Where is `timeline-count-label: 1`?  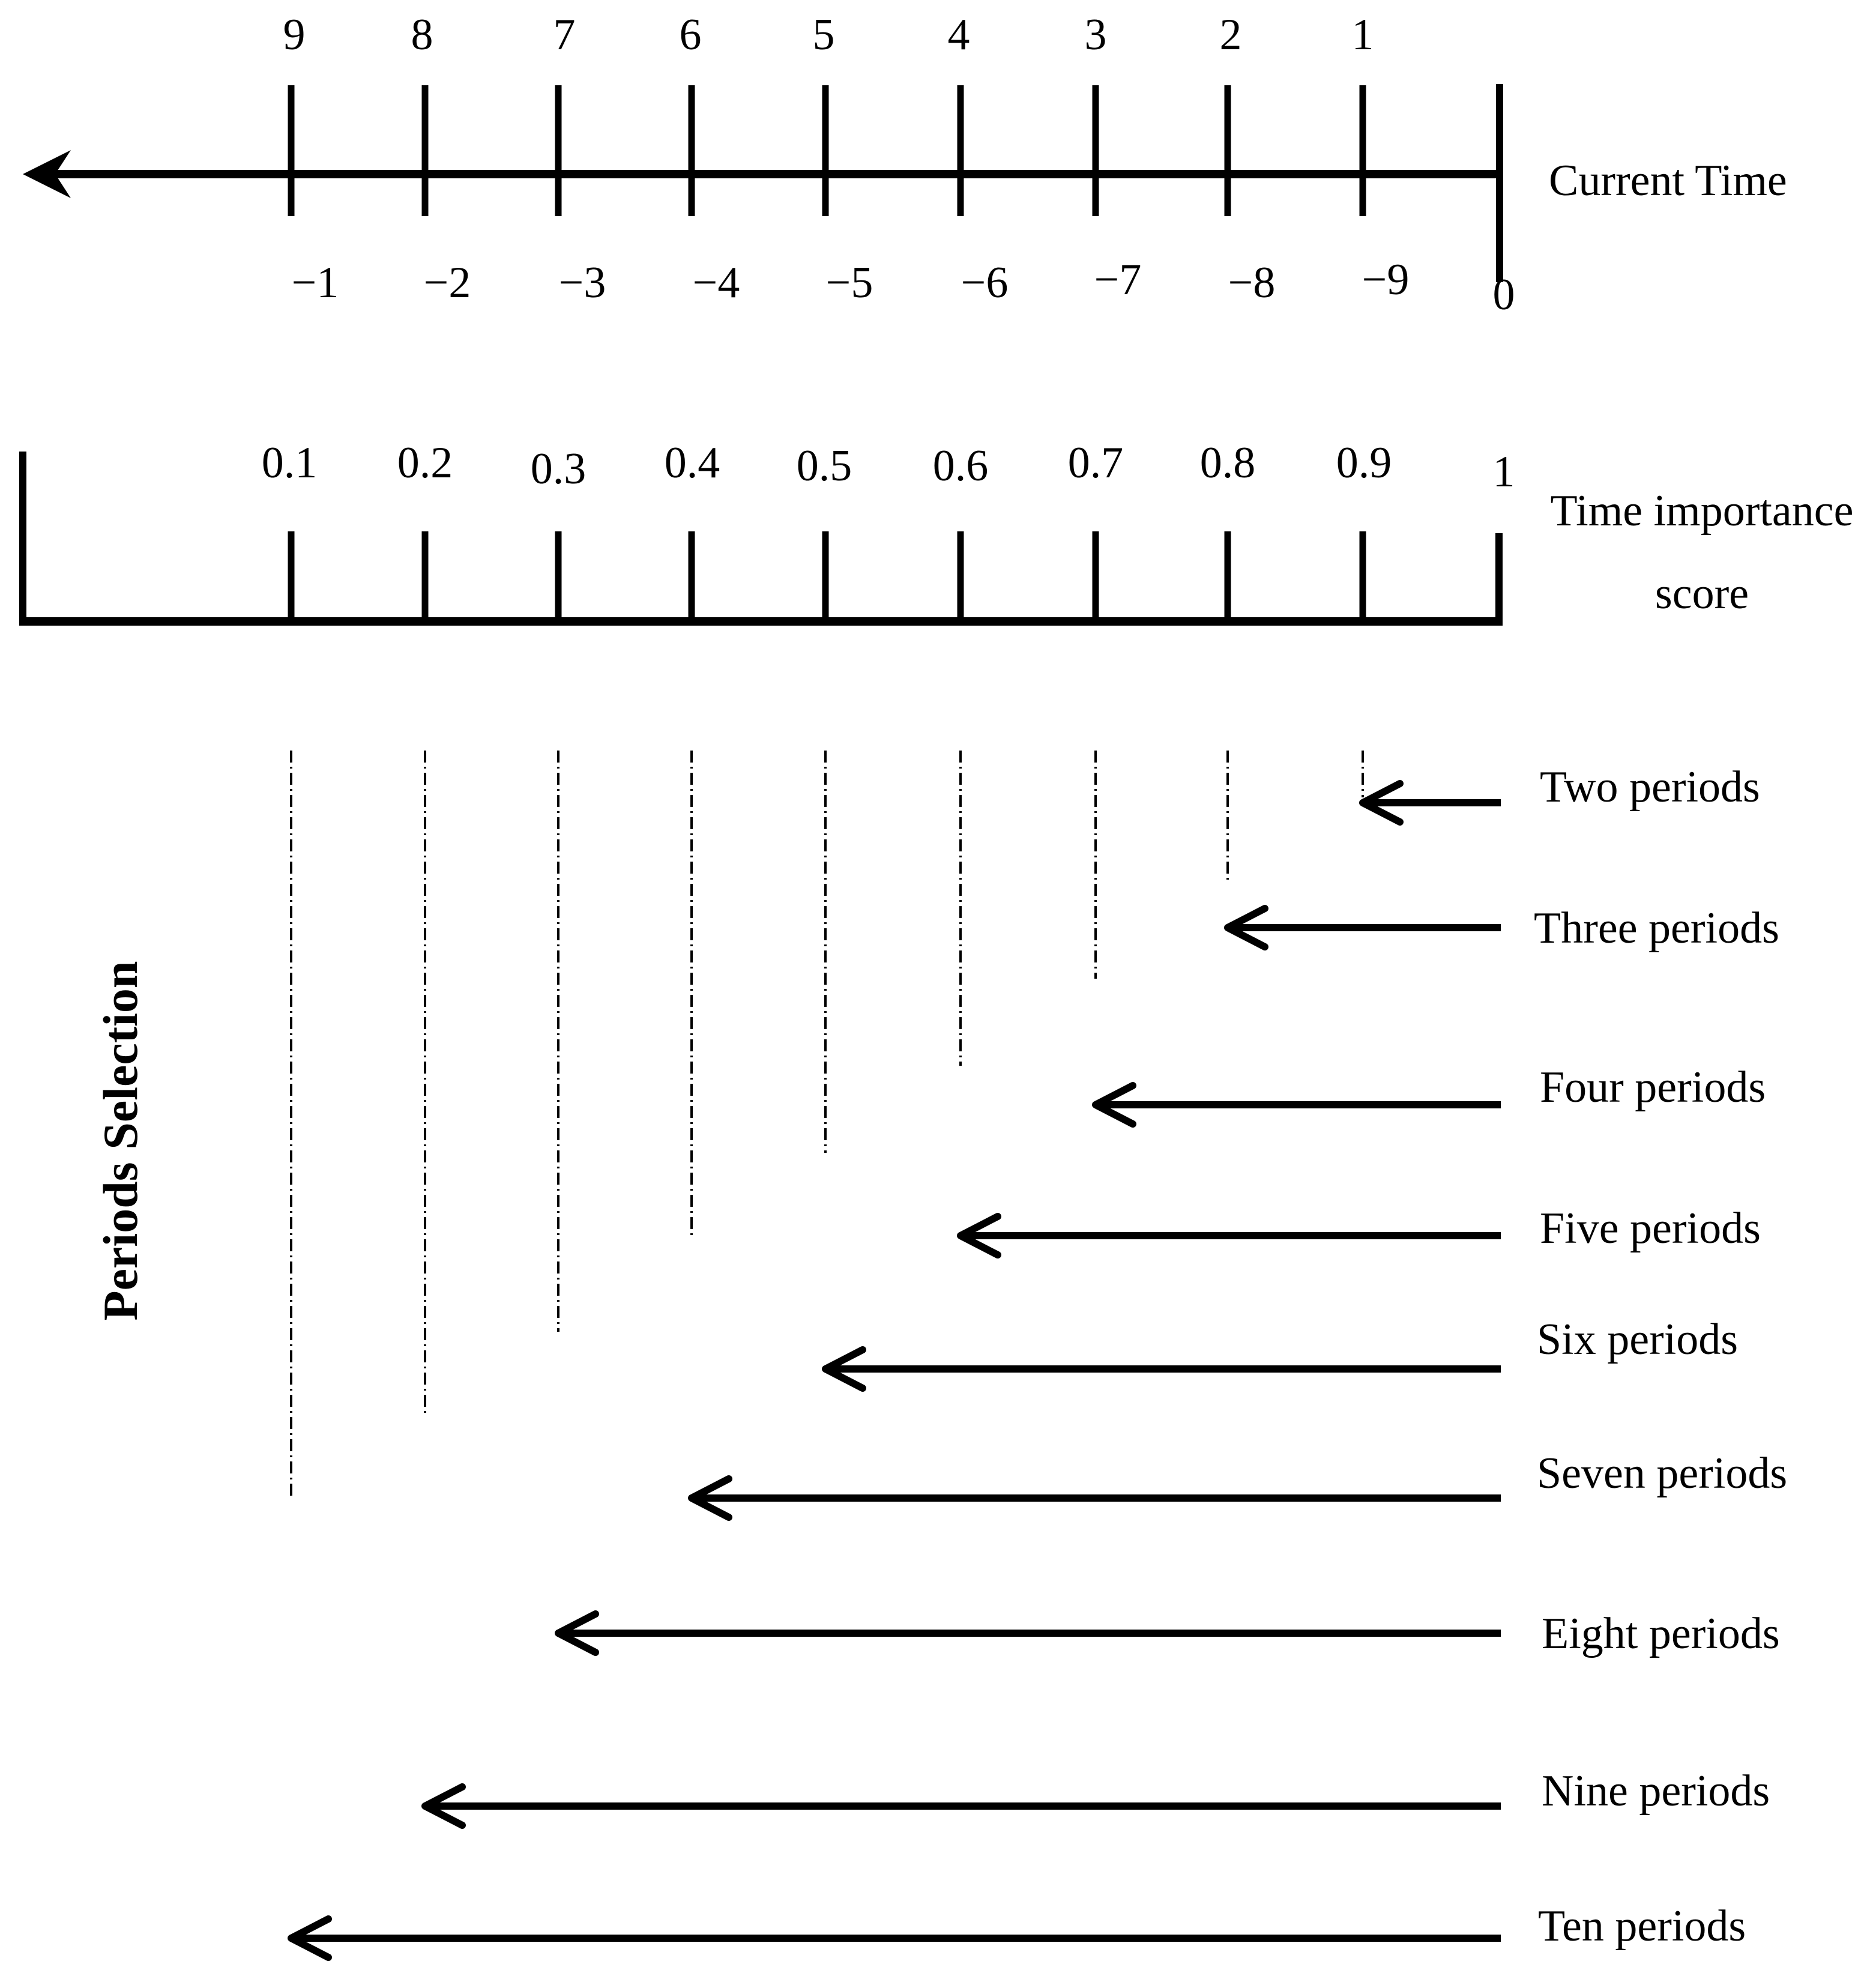 timeline-count-label: 1 is located at coordinates (1363, 34).